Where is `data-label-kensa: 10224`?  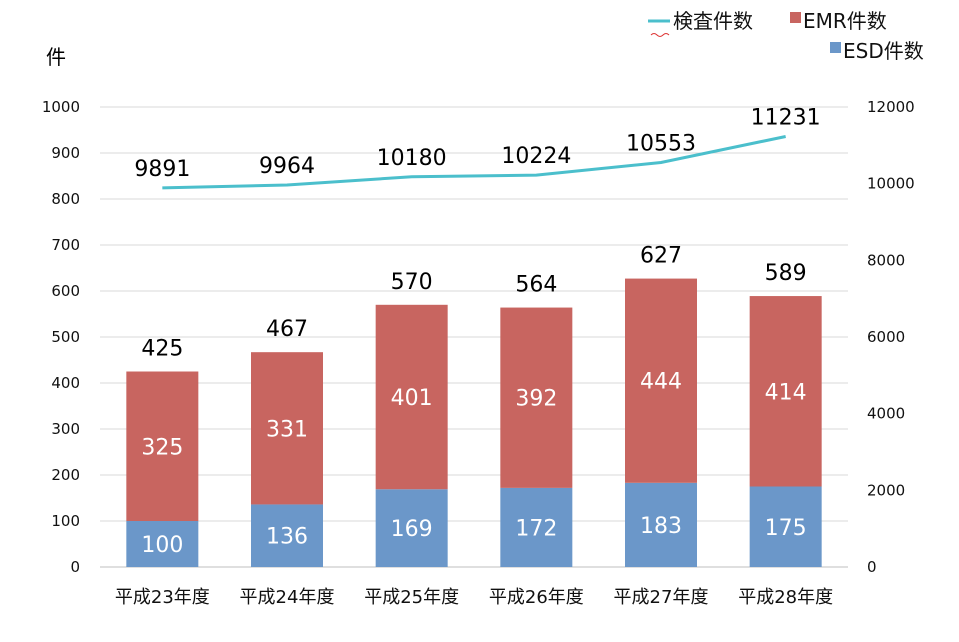
data-label-kensa: 10224 is located at coordinates (536, 156).